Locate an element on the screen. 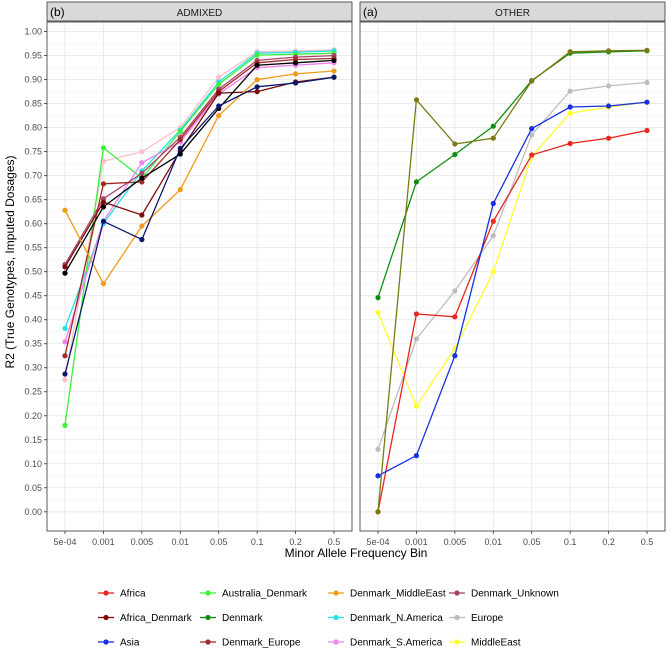  legend-item-africa: Africa is located at coordinates (122, 594).